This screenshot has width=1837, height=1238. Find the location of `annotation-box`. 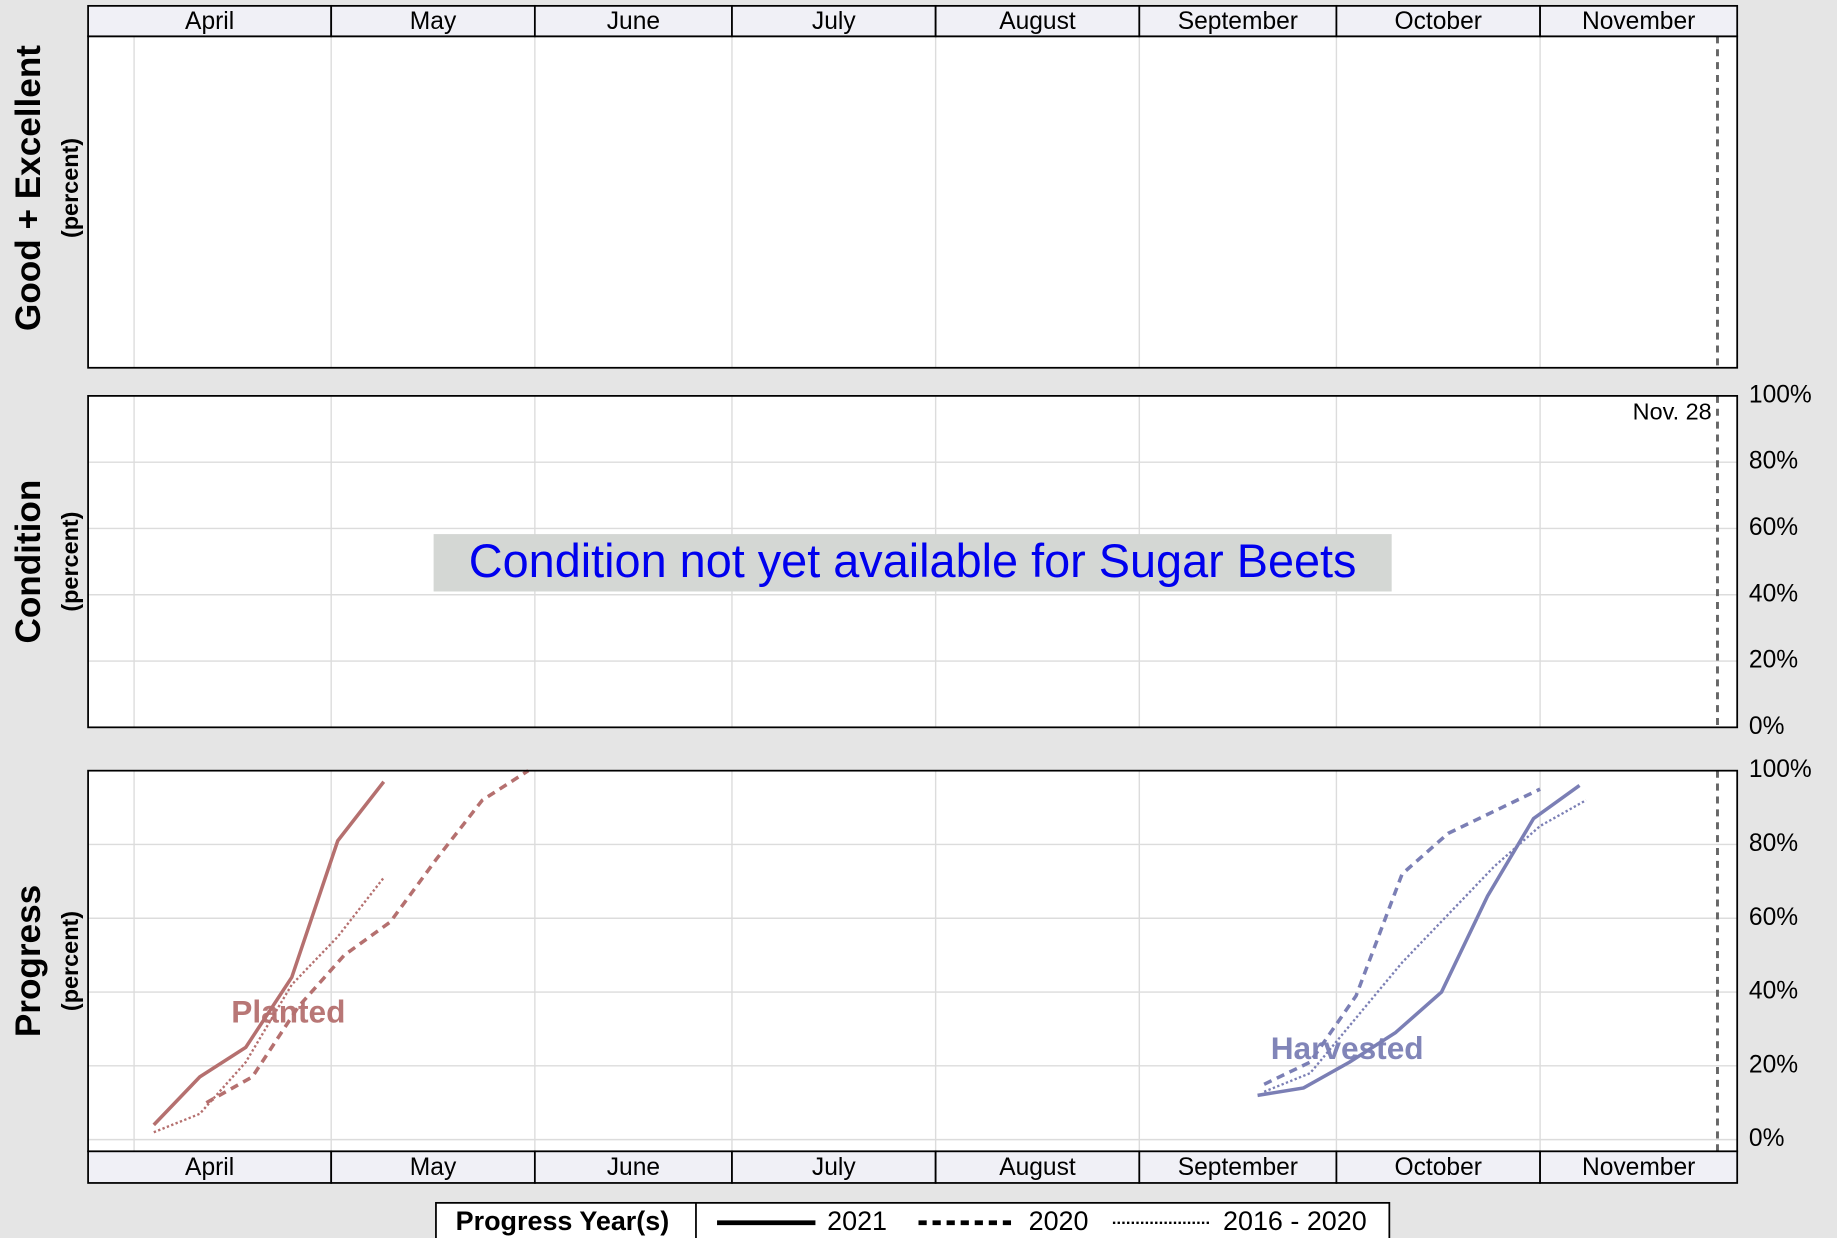

annotation-box is located at coordinates (912, 563).